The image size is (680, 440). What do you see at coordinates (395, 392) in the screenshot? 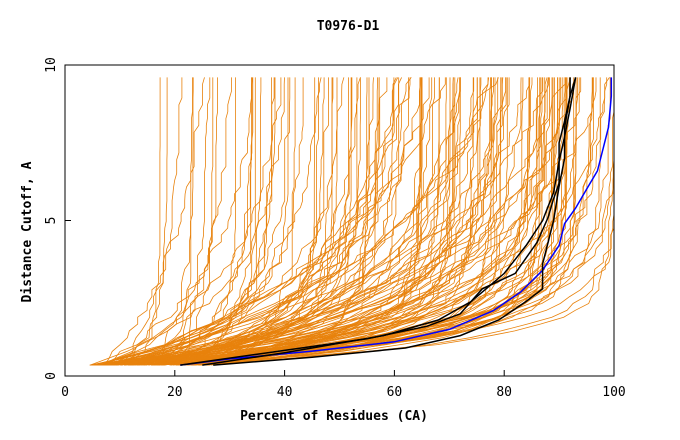
I see `x-tick-label: 60` at bounding box center [395, 392].